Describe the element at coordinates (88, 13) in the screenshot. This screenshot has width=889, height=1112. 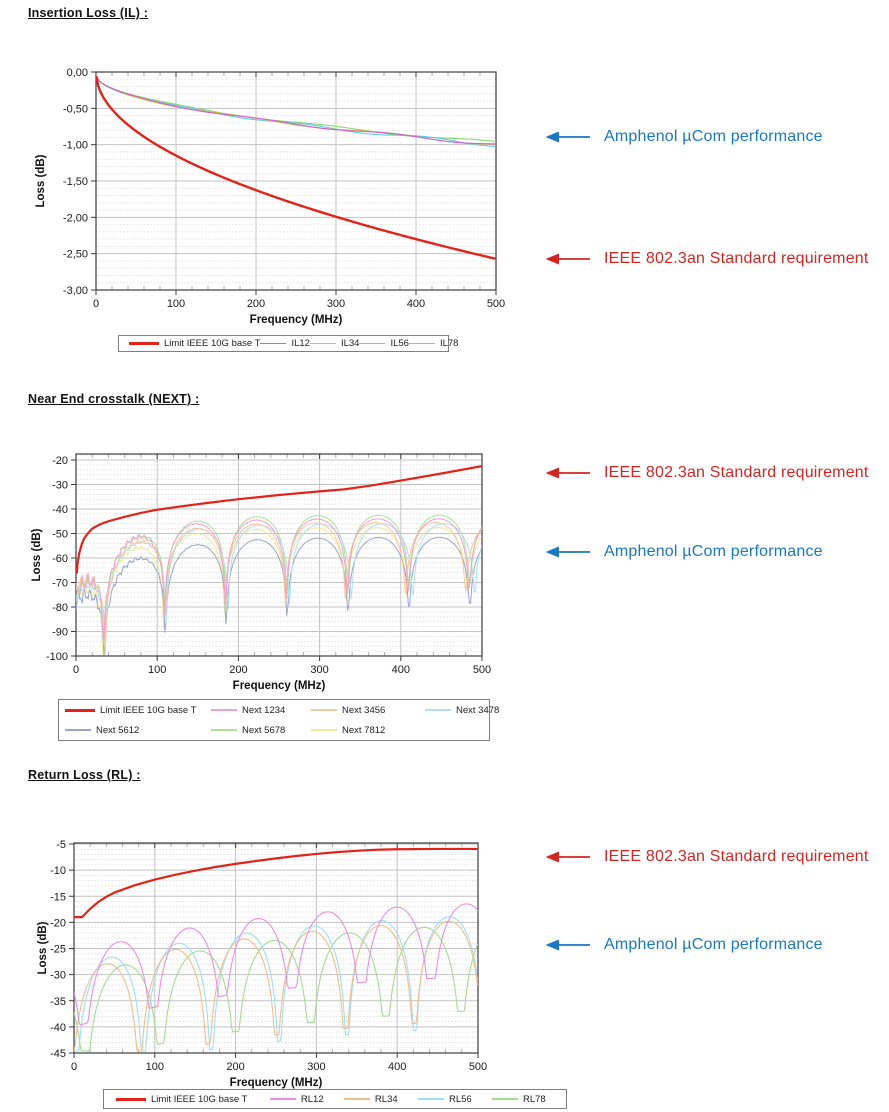
I see `il-heading: Insertion Loss (IL) :` at that location.